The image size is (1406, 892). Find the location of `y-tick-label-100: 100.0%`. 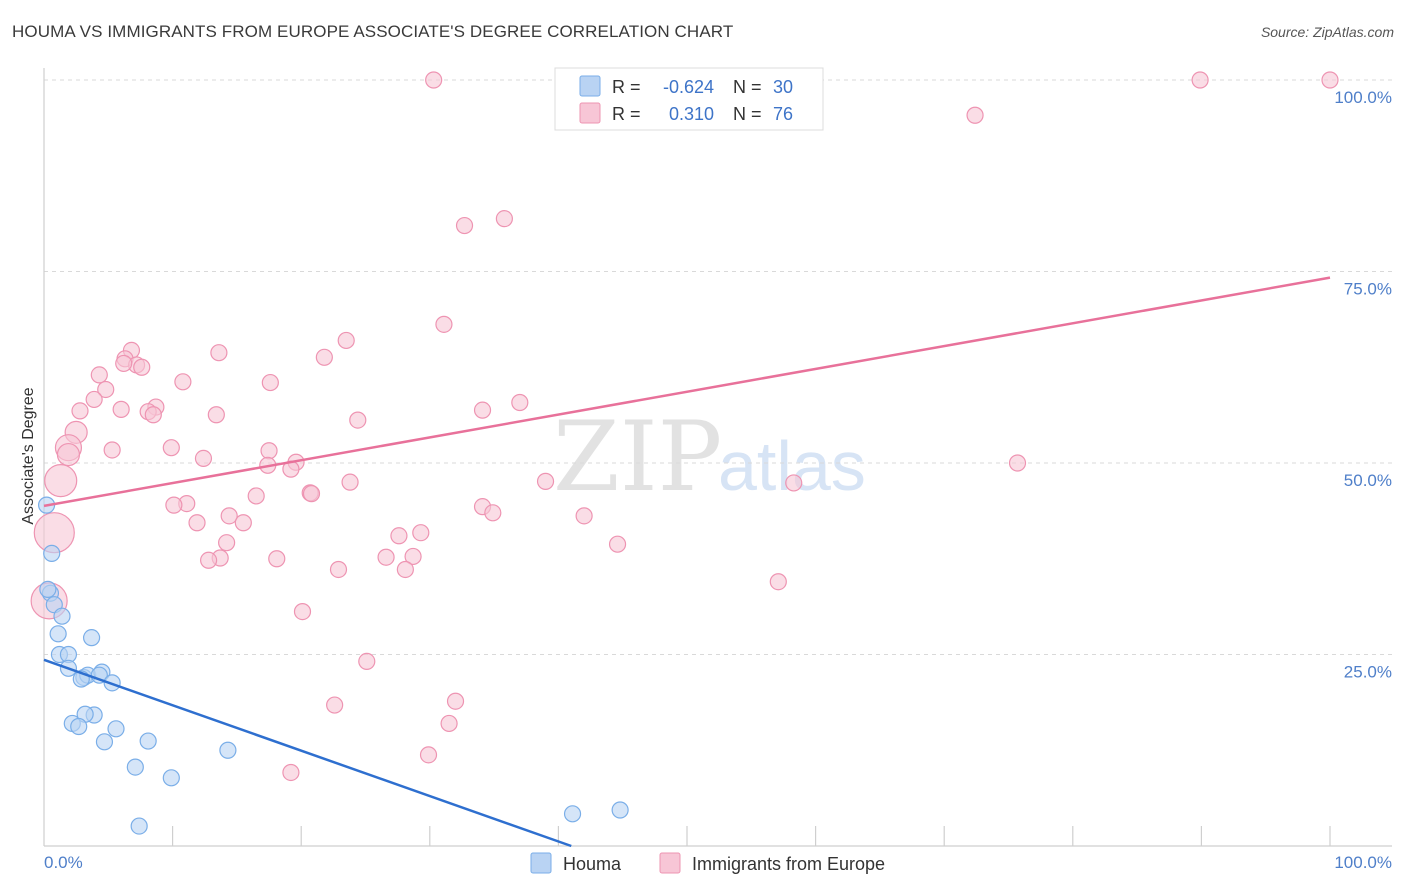

y-tick-label-100: 100.0% is located at coordinates (1363, 97).